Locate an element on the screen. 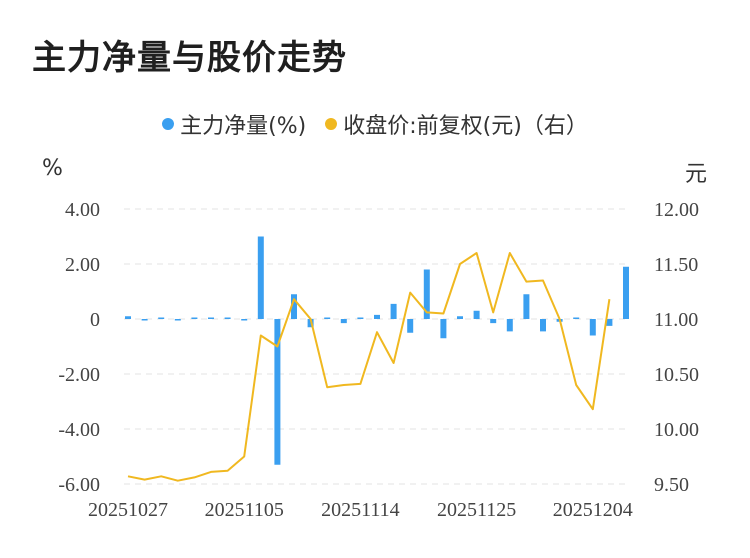 This screenshot has width=750, height=558. x-axis-tick-label: 20251204 is located at coordinates (593, 510).